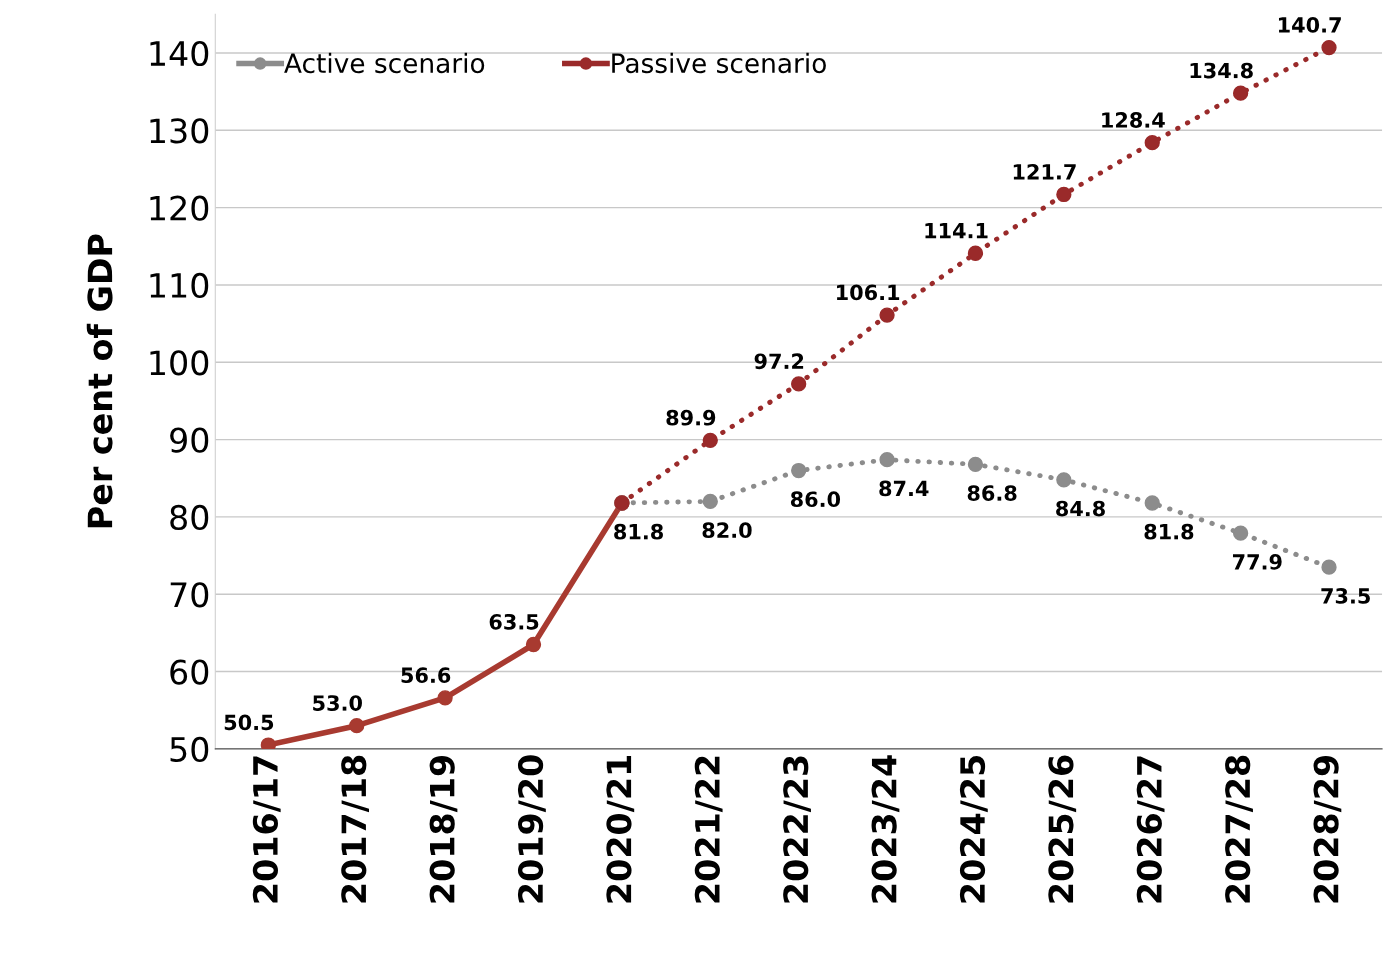 The image size is (1389, 954). What do you see at coordinates (1257, 562) in the screenshot?
I see `data-label: 77.9` at bounding box center [1257, 562].